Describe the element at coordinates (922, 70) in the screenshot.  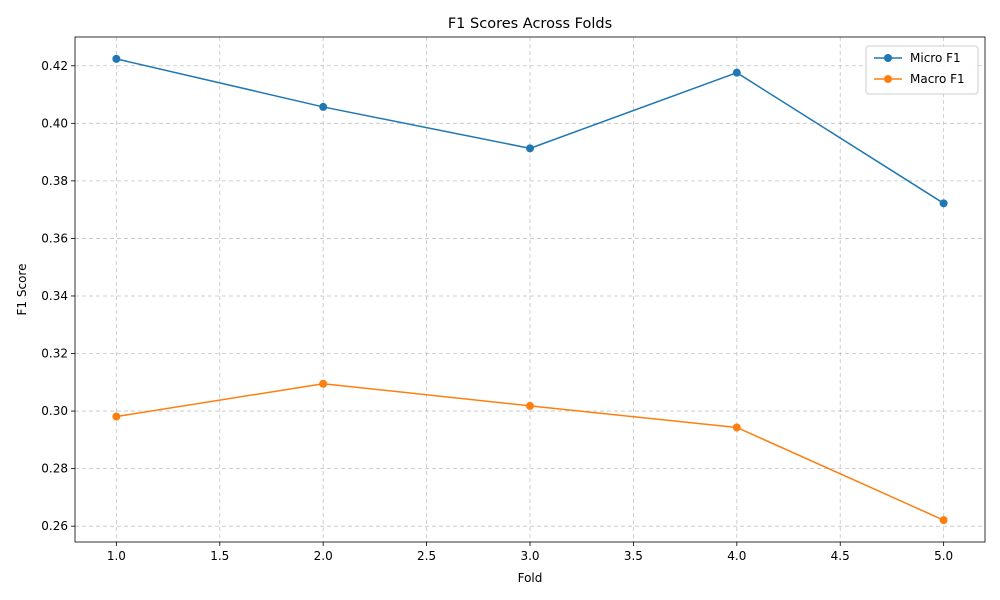
I see `legend: Micro F1 Macro F1` at that location.